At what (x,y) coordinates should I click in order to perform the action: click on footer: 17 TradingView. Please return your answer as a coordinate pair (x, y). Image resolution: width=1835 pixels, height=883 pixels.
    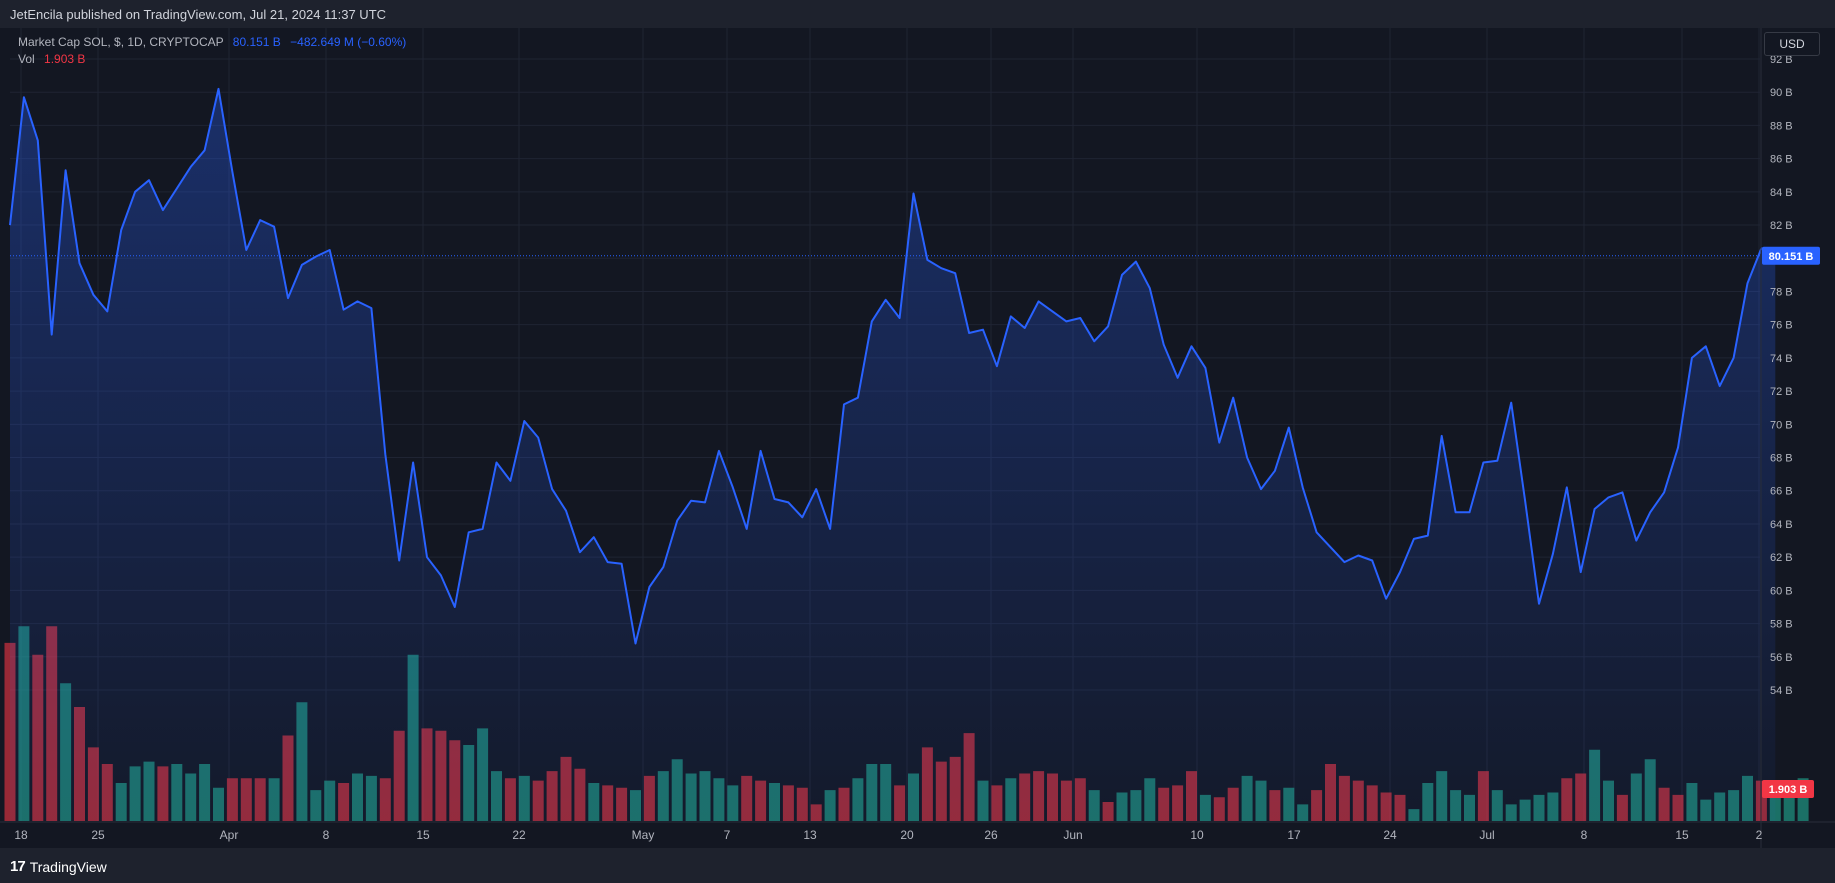
    Looking at the image, I should click on (917, 866).